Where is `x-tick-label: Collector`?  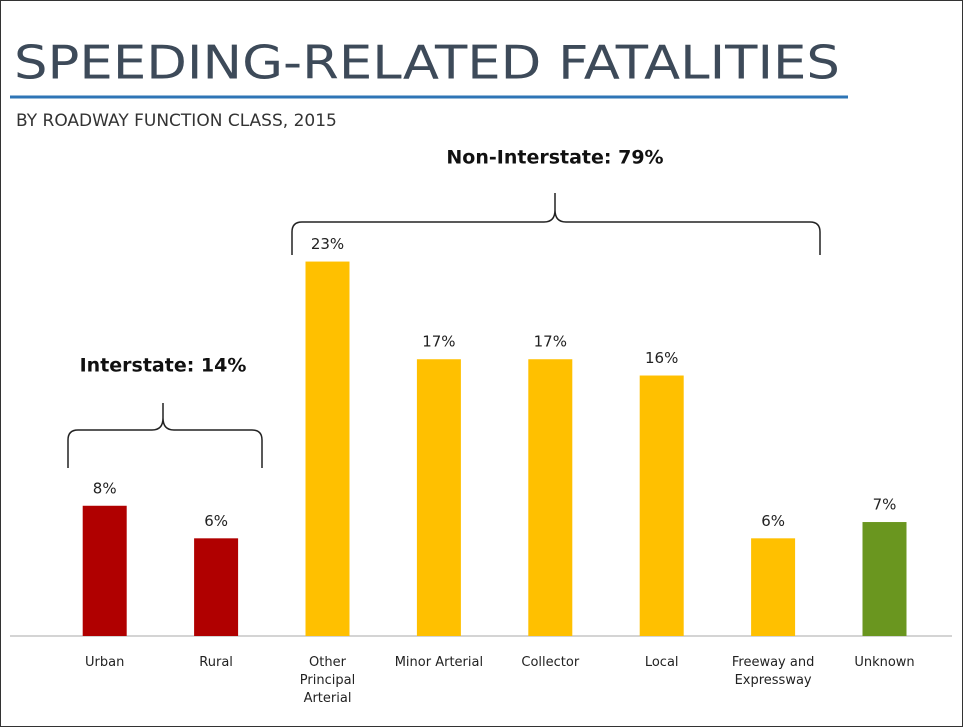
x-tick-label: Collector is located at coordinates (550, 662).